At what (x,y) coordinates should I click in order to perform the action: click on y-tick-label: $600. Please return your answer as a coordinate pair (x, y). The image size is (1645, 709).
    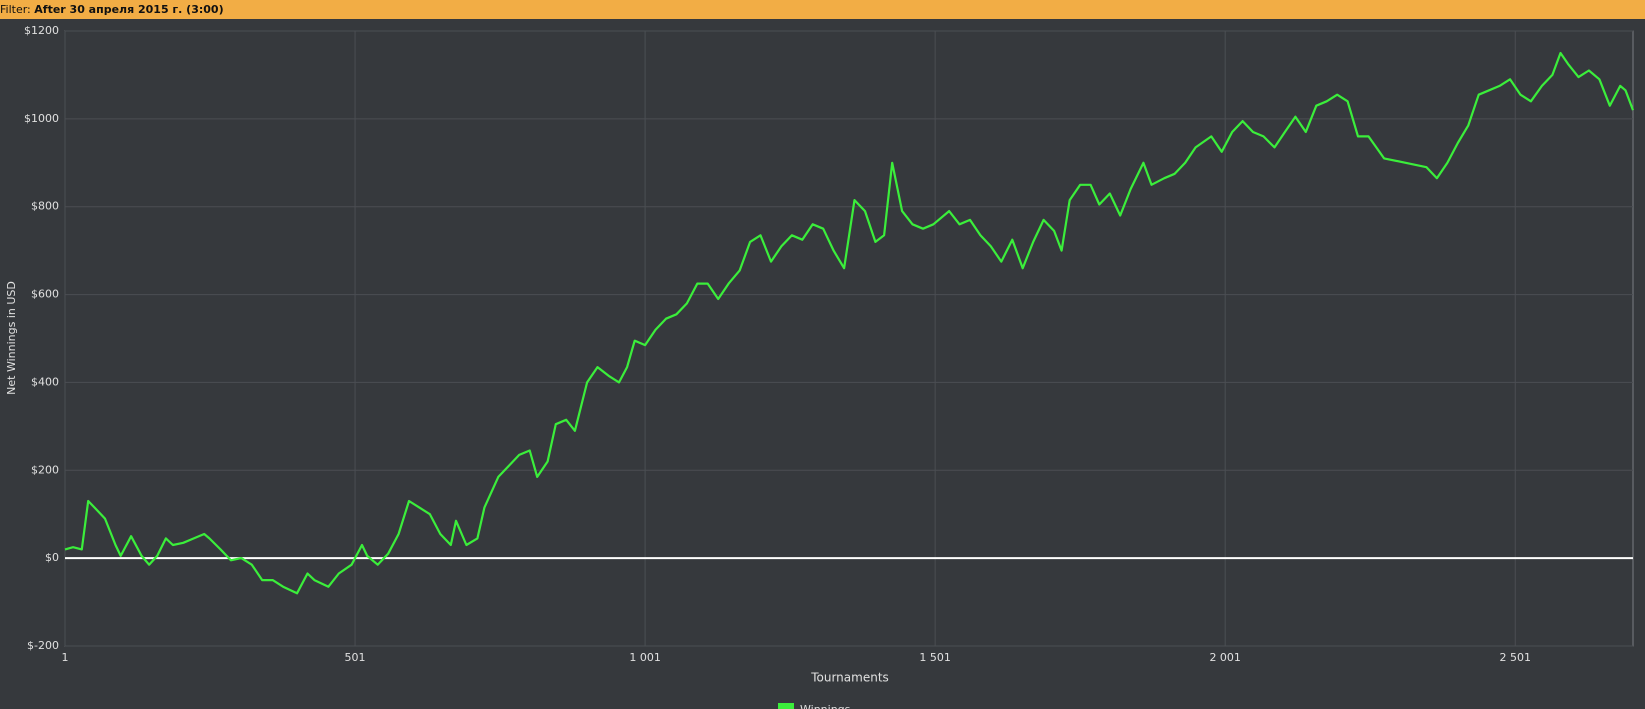
    Looking at the image, I should click on (45, 294).